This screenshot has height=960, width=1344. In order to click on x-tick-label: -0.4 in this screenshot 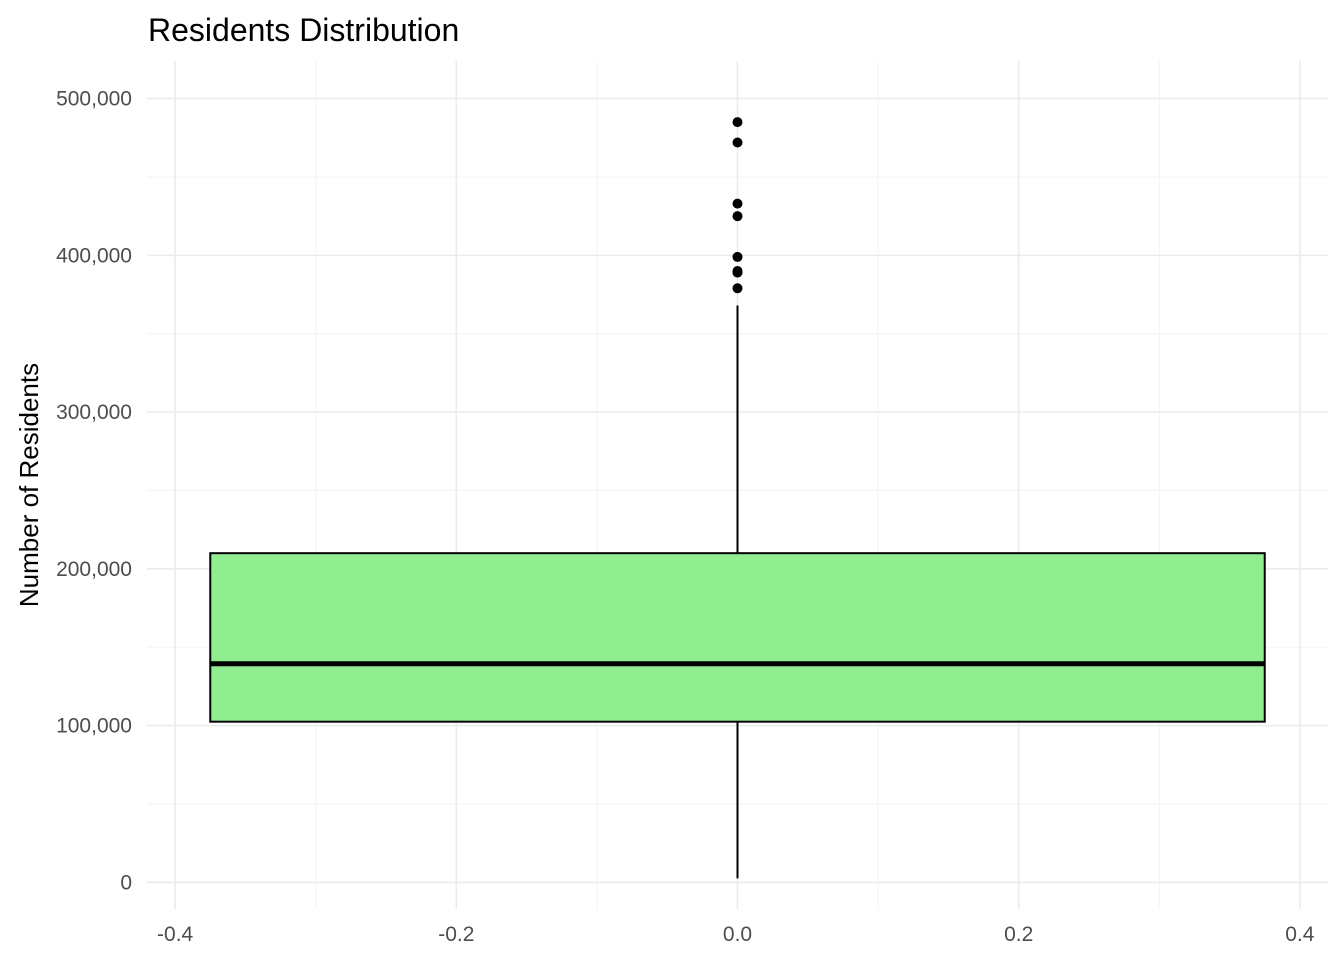, I will do `click(175, 934)`.